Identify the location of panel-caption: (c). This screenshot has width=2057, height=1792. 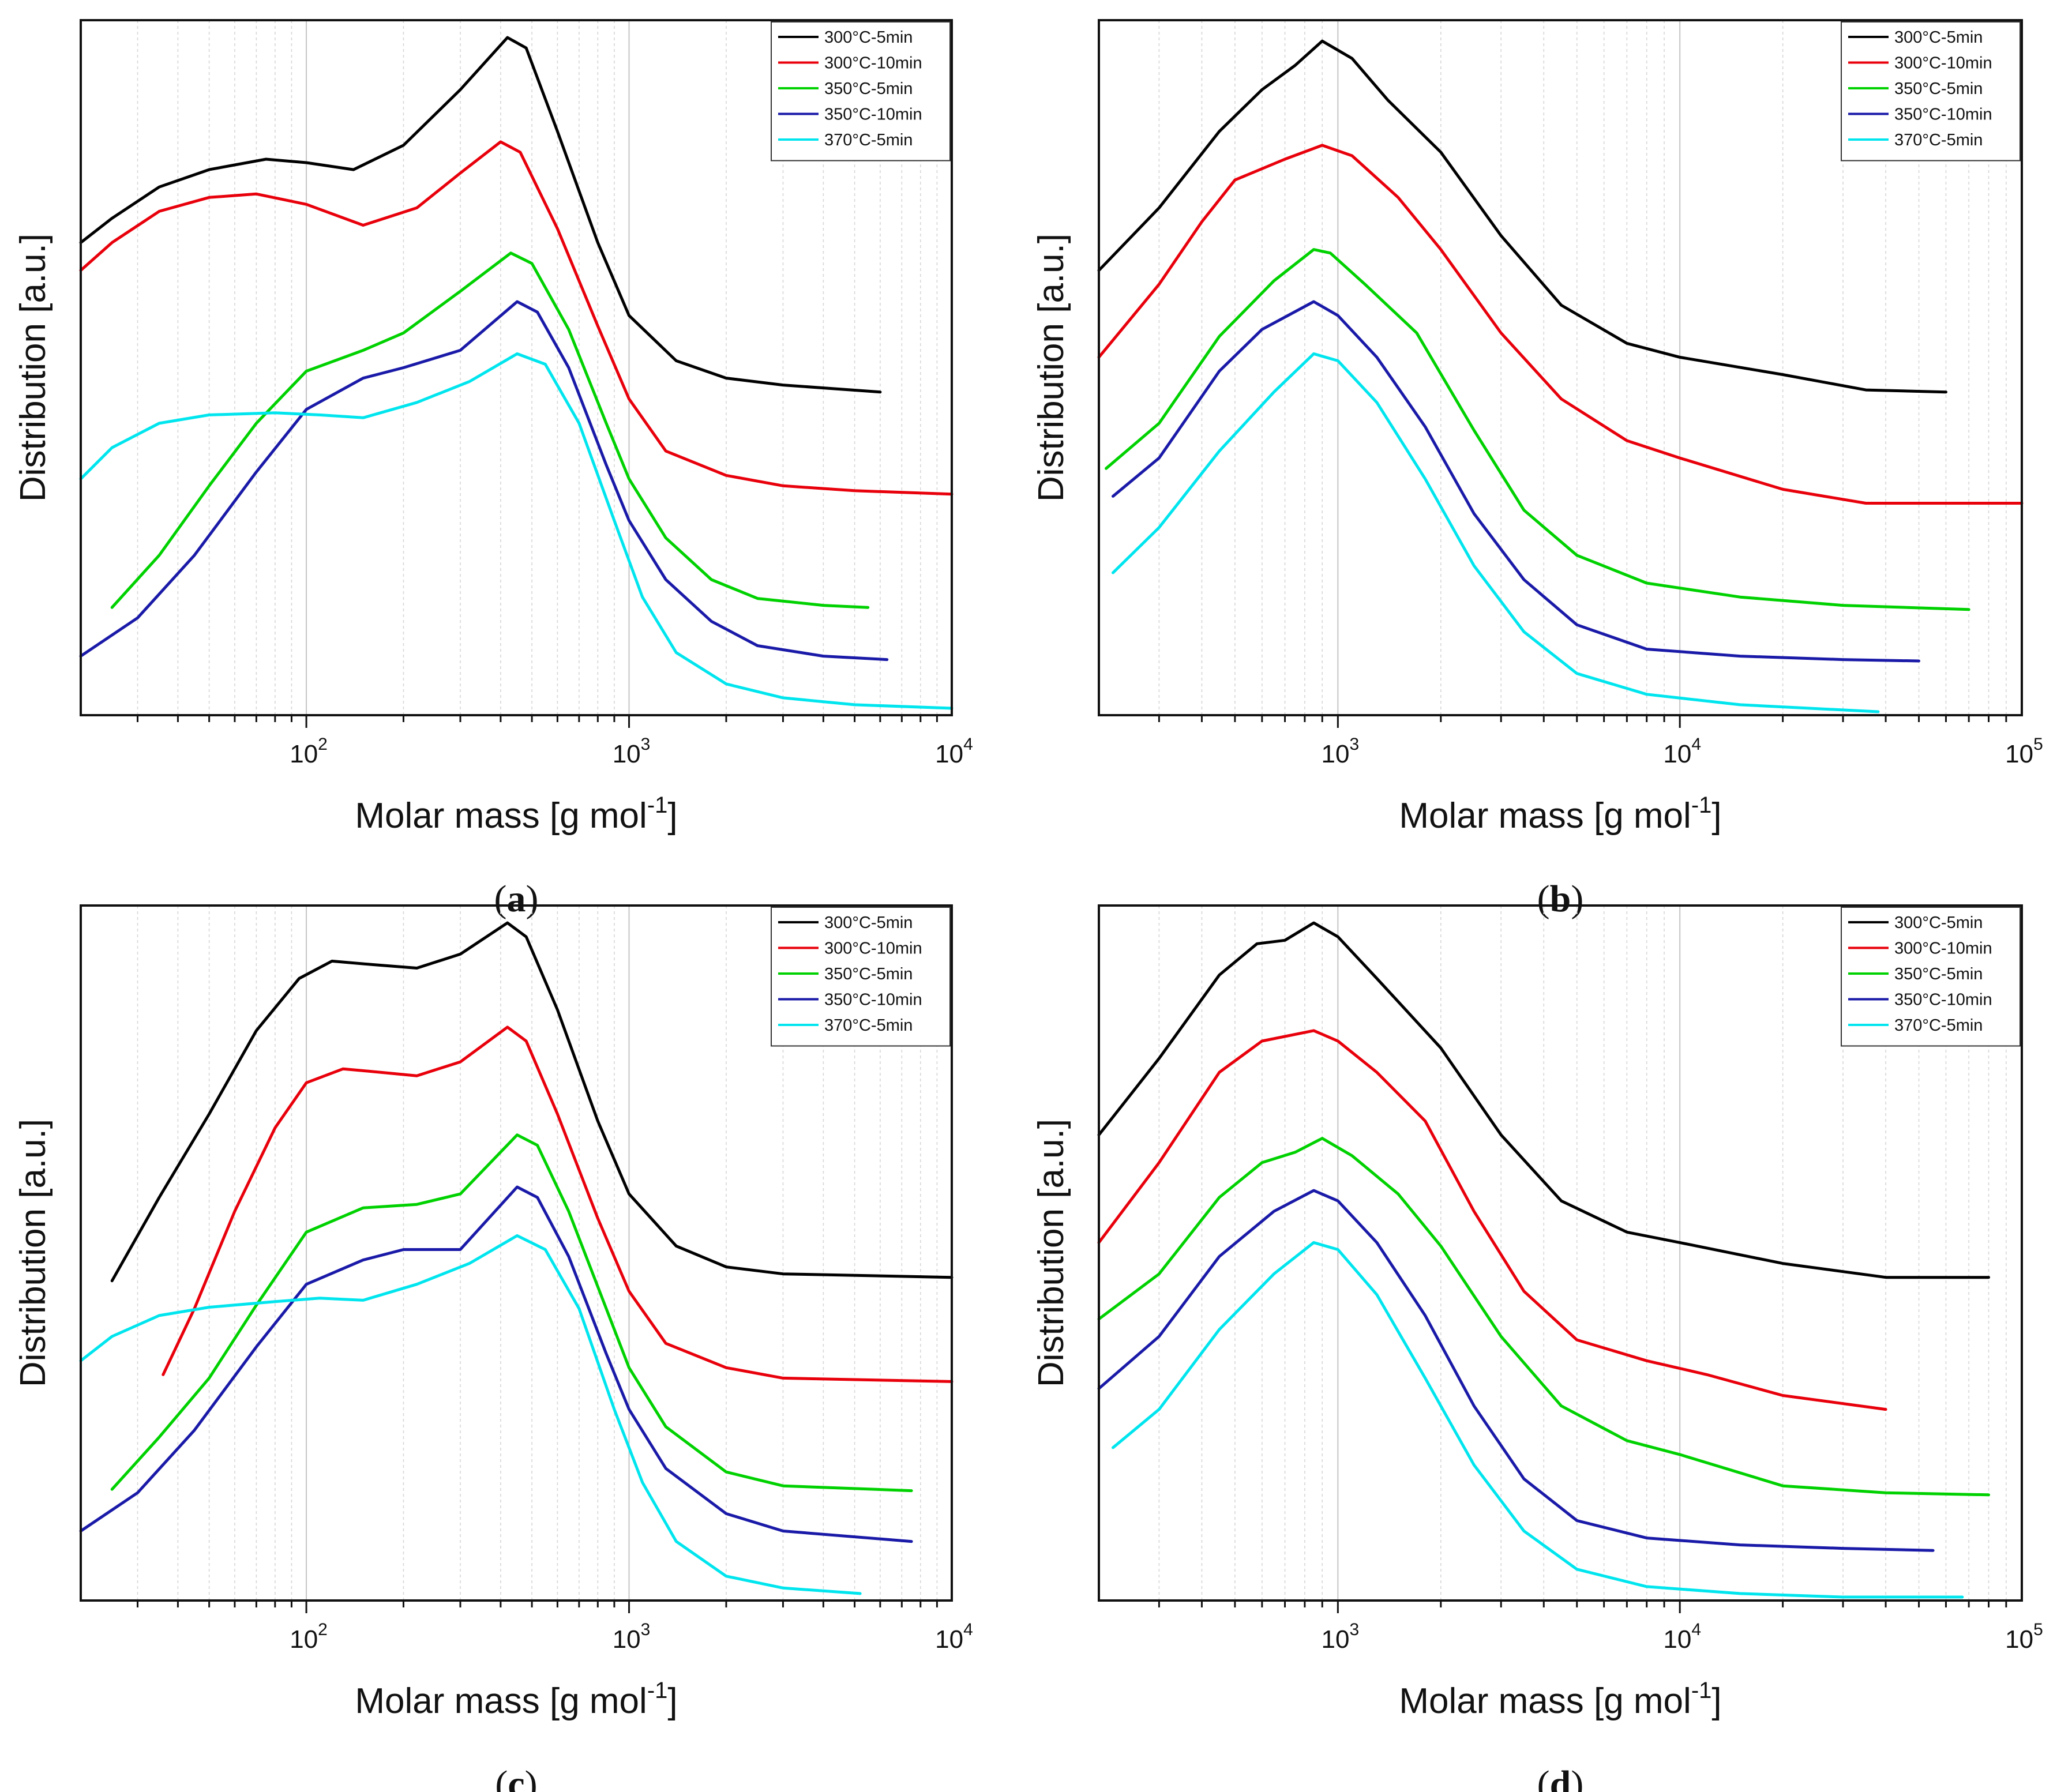
(516, 1777).